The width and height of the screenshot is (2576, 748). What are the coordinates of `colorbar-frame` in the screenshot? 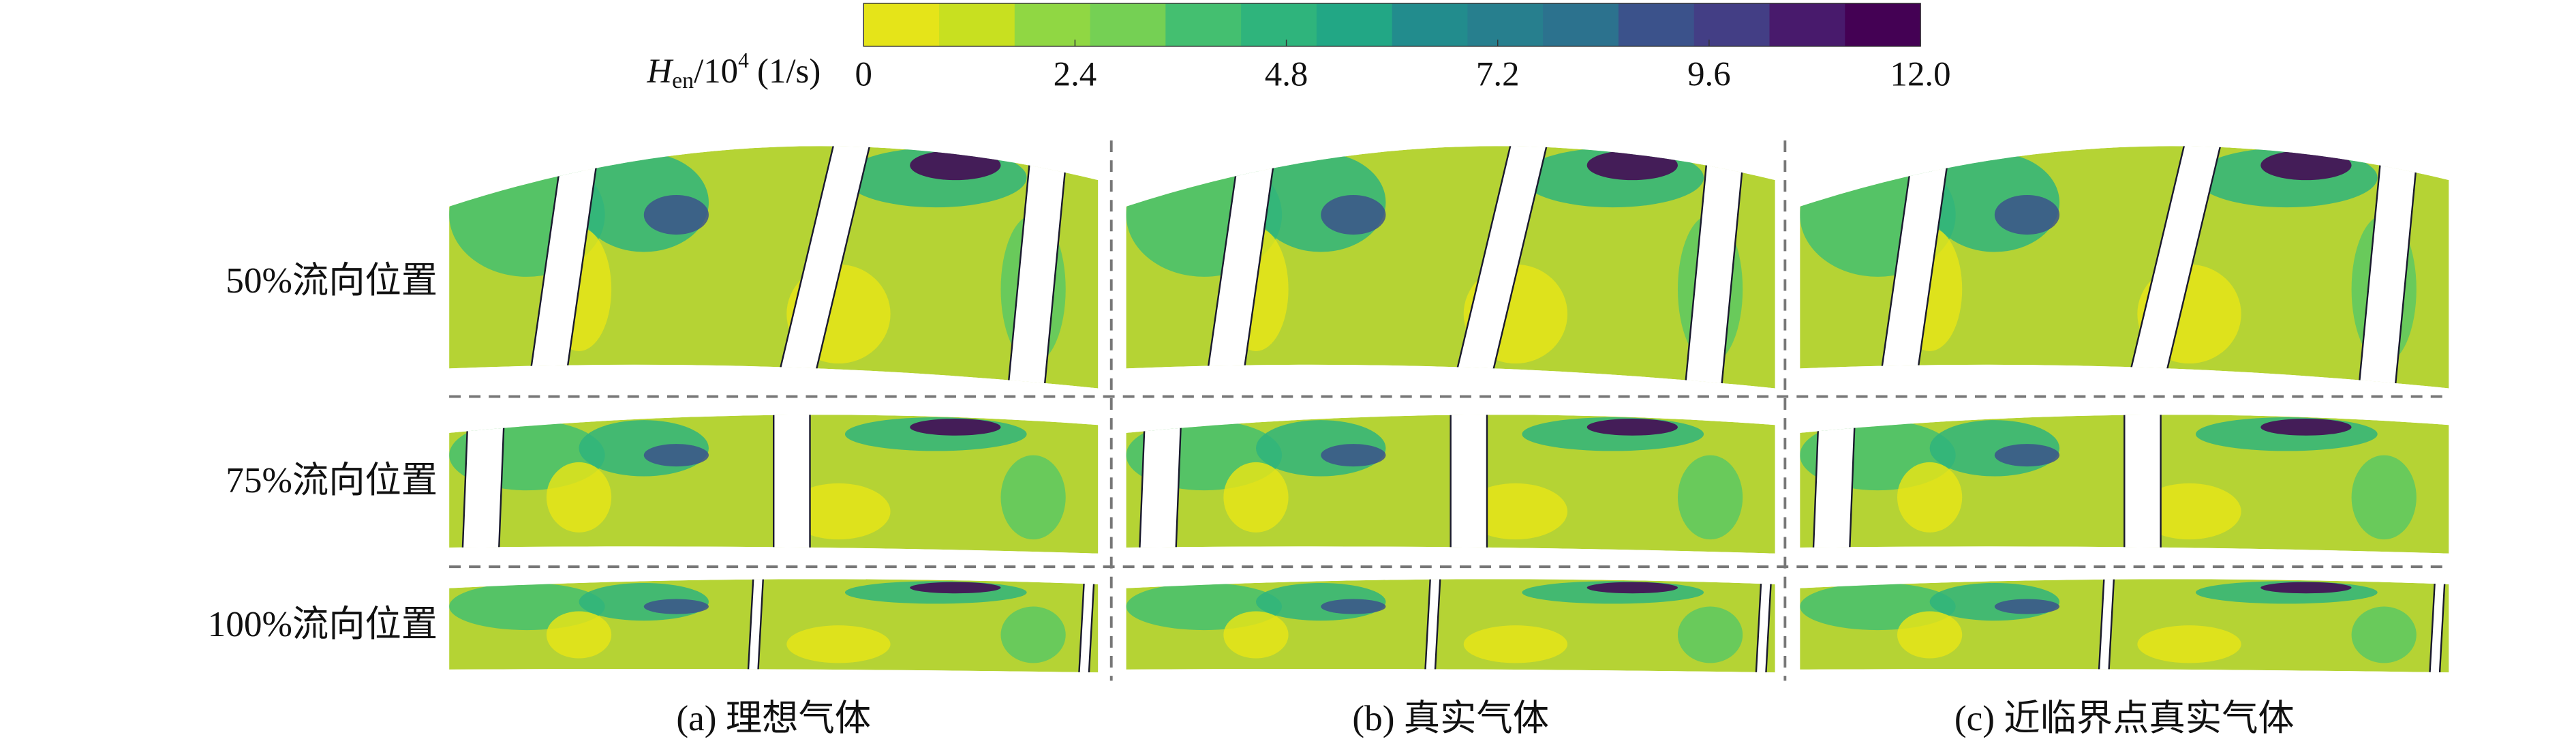 It's located at (1392, 25).